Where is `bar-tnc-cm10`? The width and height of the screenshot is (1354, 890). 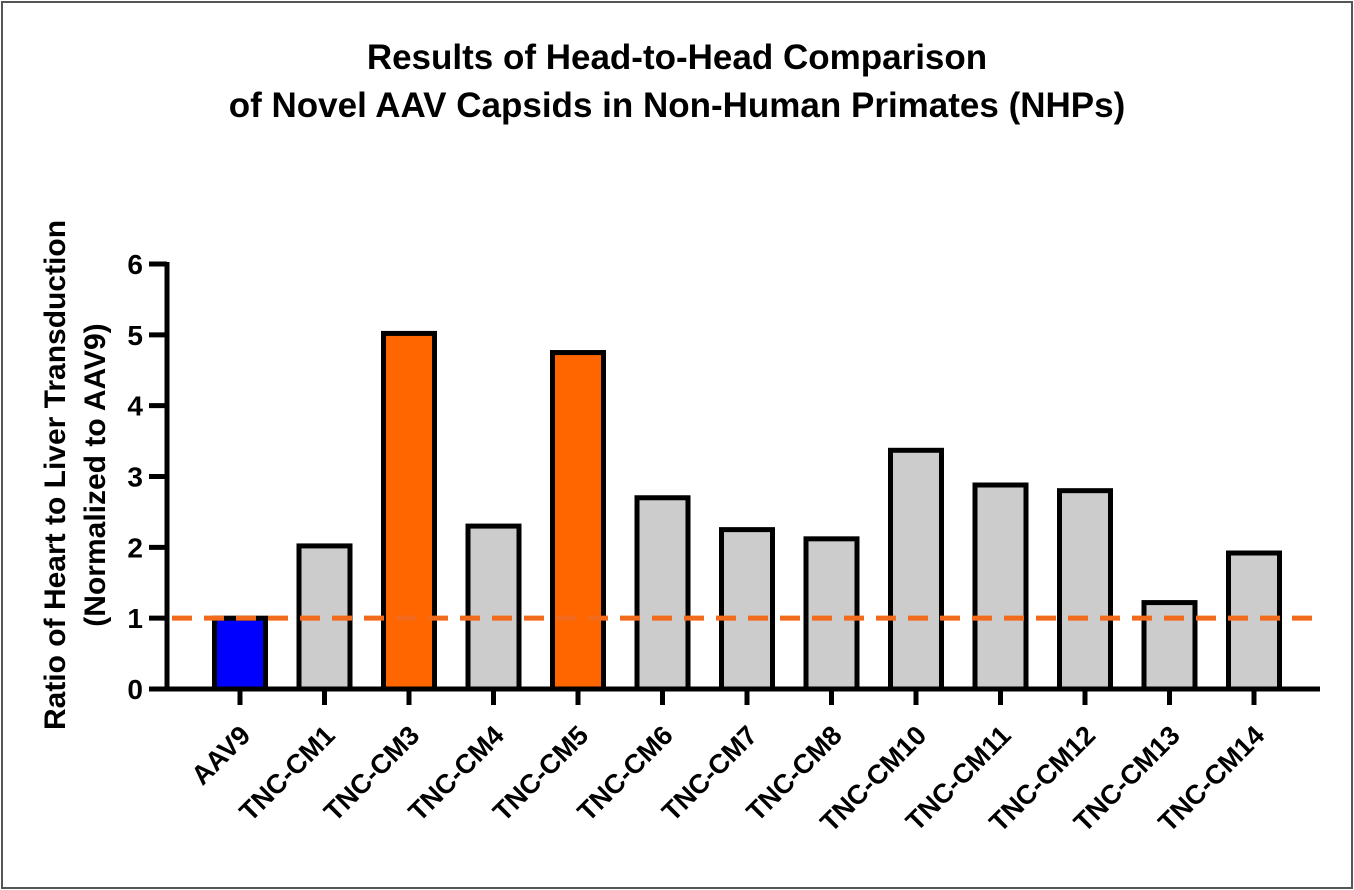 bar-tnc-cm10 is located at coordinates (916, 569).